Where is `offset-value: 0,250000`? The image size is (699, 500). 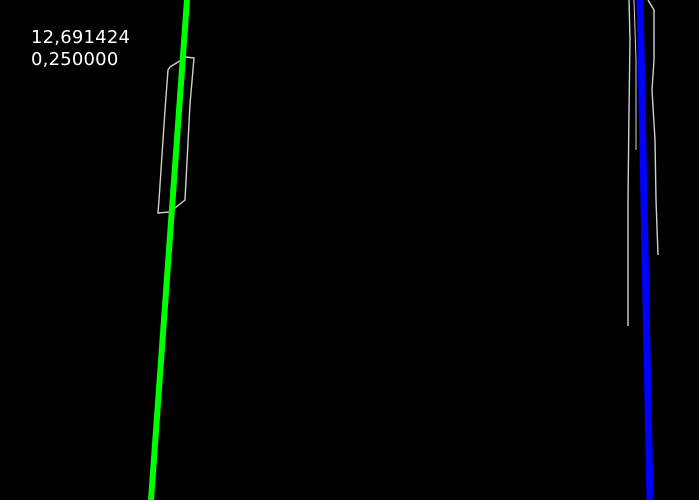
offset-value: 0,250000 is located at coordinates (75, 59).